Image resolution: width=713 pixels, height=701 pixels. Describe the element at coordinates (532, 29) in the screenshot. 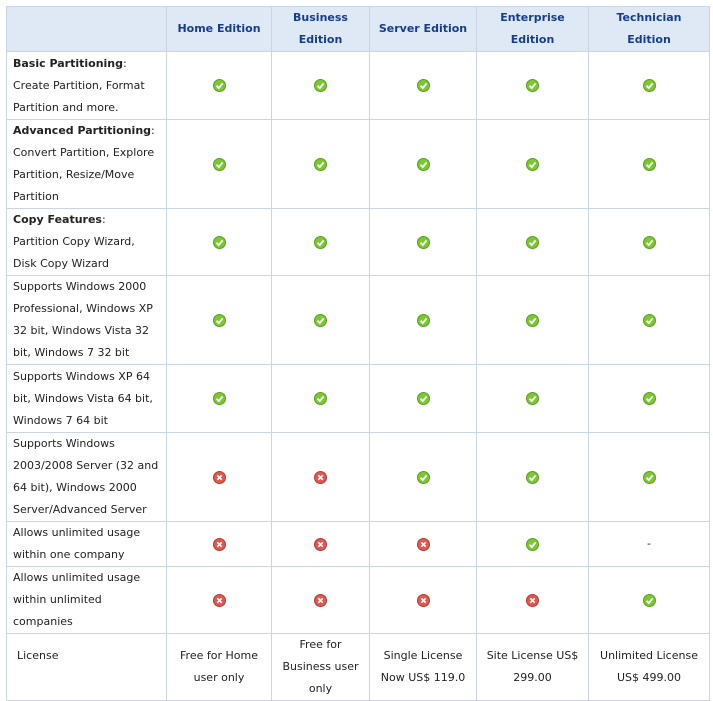

I see `edition-header: Enterprise Edition` at that location.